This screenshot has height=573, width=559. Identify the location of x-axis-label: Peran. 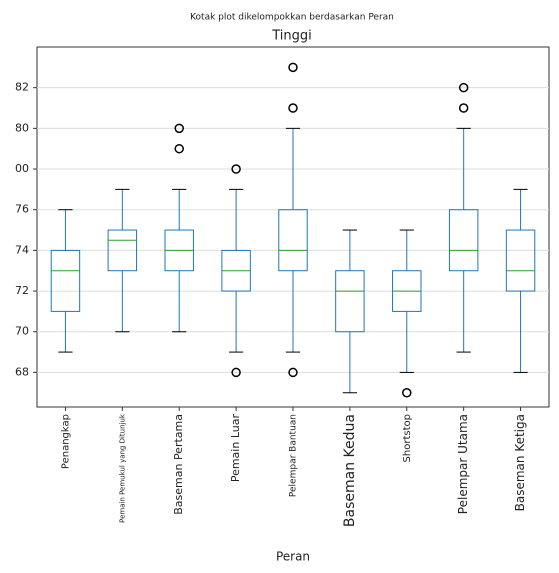
(293, 557).